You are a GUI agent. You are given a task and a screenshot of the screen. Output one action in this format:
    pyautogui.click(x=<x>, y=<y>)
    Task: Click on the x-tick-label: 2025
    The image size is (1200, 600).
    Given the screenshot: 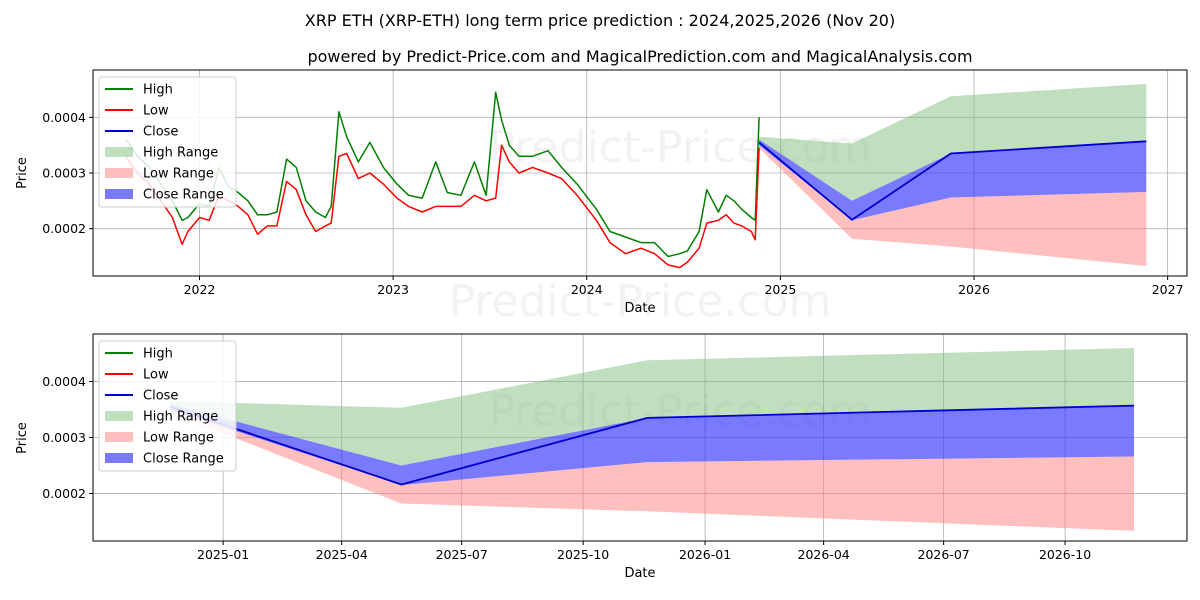 What is the action you would take?
    pyautogui.click(x=780, y=289)
    